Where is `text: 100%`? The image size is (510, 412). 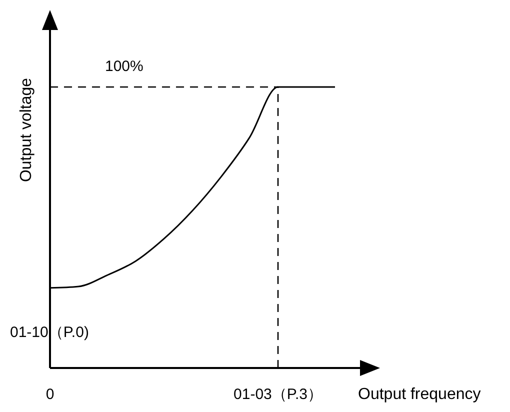
text: 100% is located at coordinates (124, 66).